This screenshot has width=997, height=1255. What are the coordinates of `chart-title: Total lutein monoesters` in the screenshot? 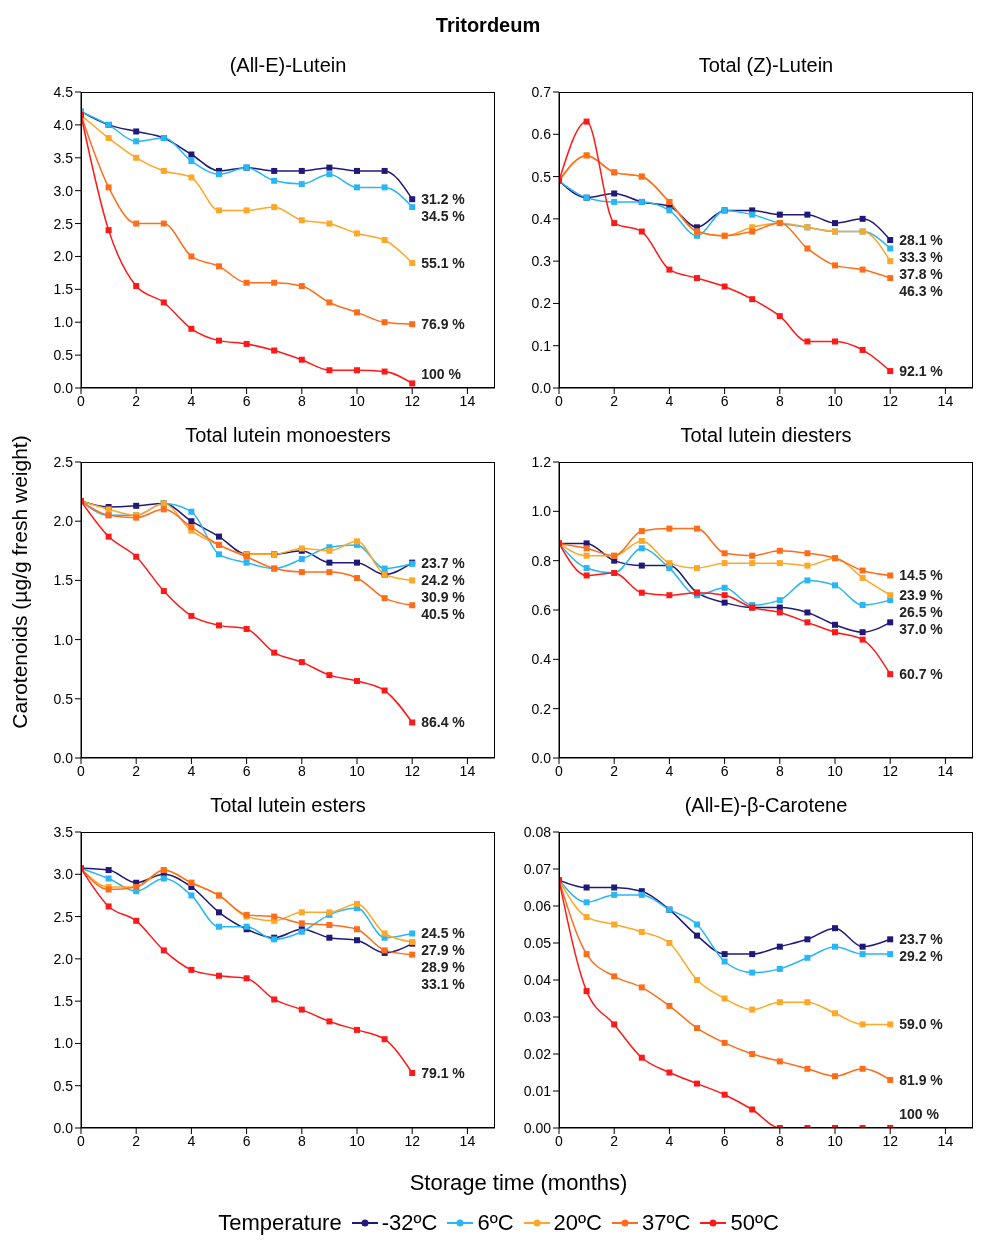 It's located at (288, 436).